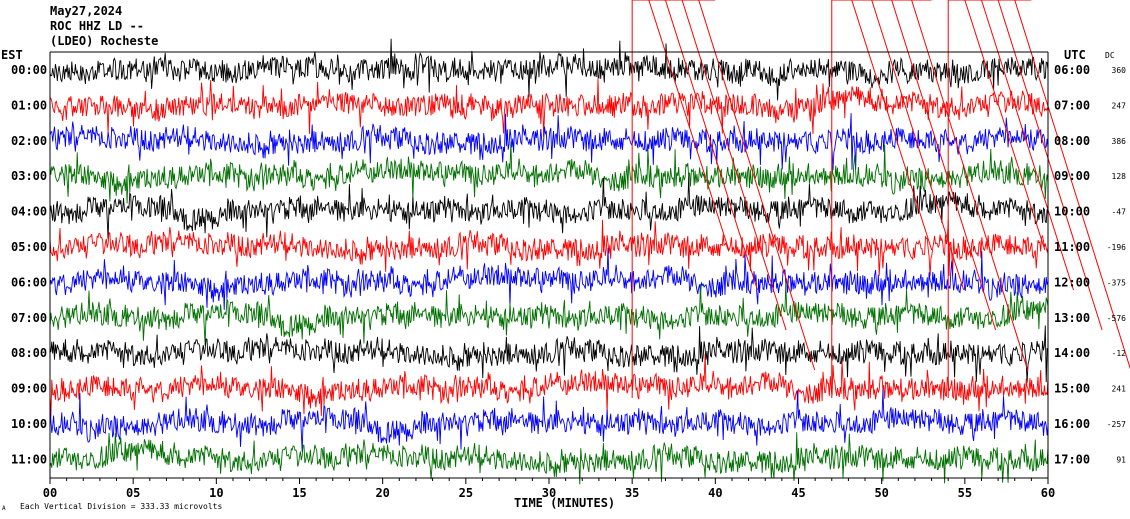  What do you see at coordinates (1072, 353) in the screenshot?
I see `utc-hour-label: 14:00` at bounding box center [1072, 353].